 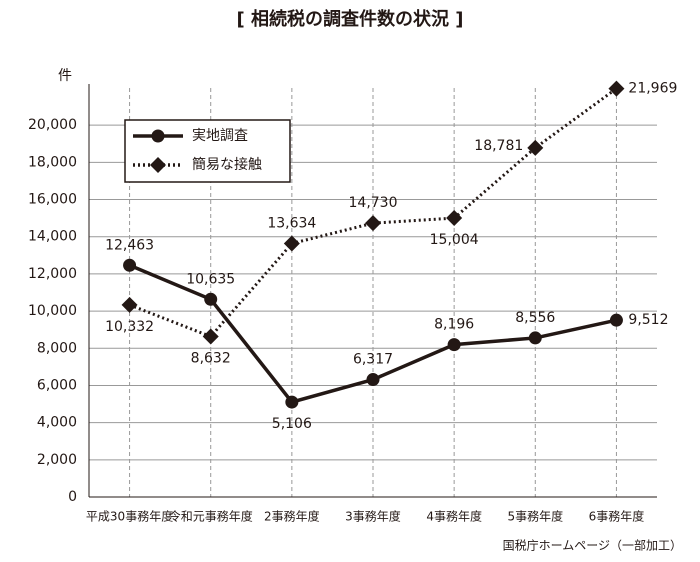 I want to click on y-tick-label: 2,000, so click(x=57, y=460).